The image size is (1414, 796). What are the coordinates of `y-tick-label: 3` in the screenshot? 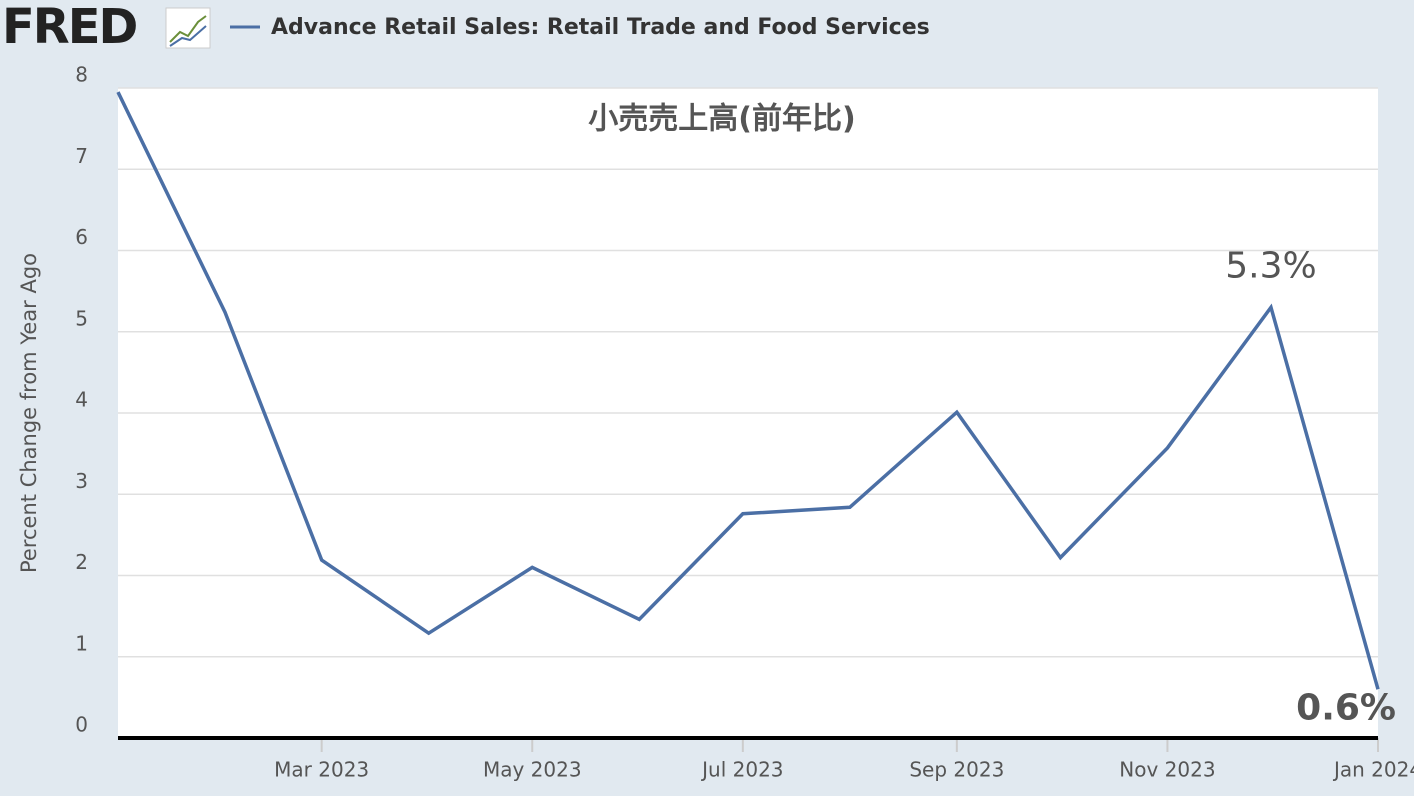 It's located at (81, 481).